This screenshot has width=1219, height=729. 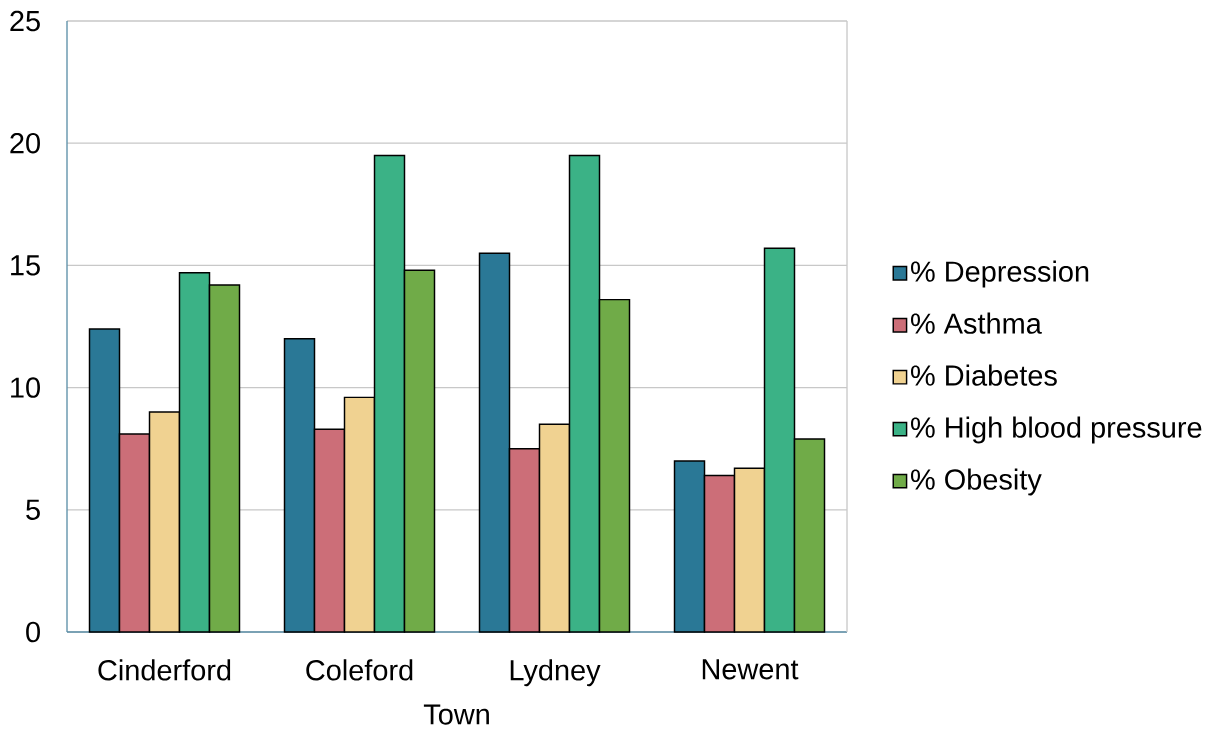 I want to click on y-tick-label: 15, so click(x=25, y=265).